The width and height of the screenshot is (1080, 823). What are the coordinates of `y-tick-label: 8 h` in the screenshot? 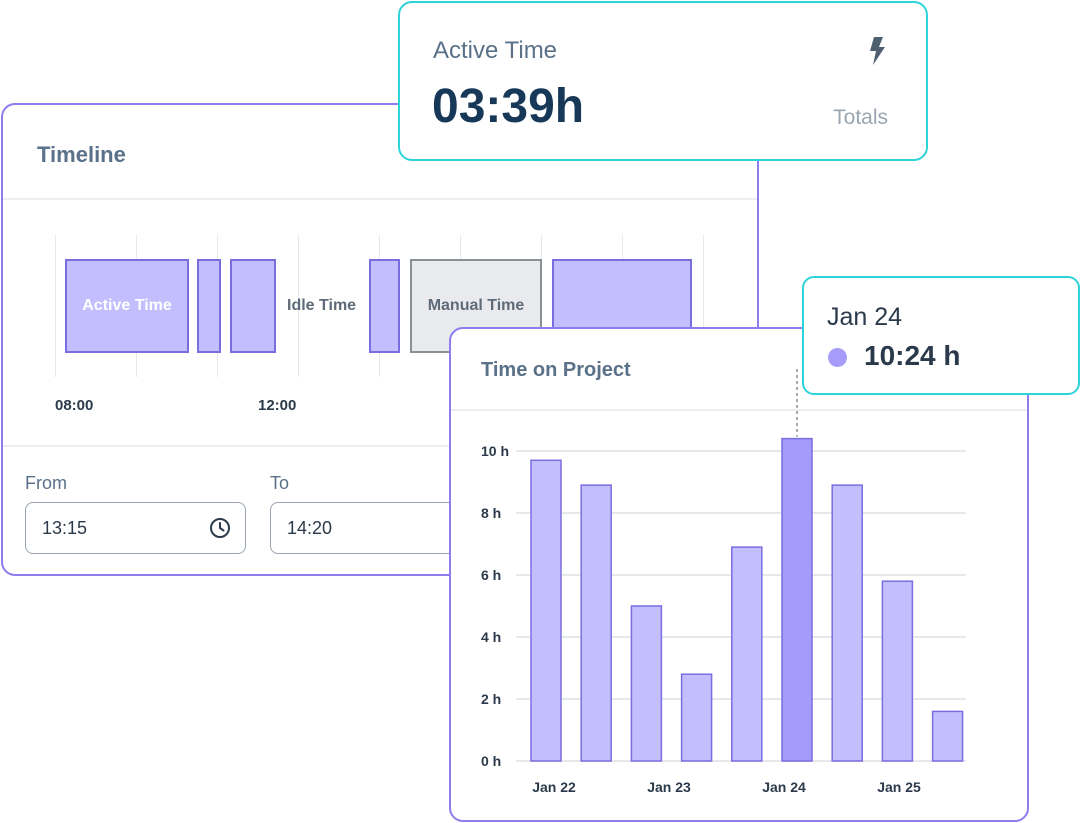 It's located at (491, 513).